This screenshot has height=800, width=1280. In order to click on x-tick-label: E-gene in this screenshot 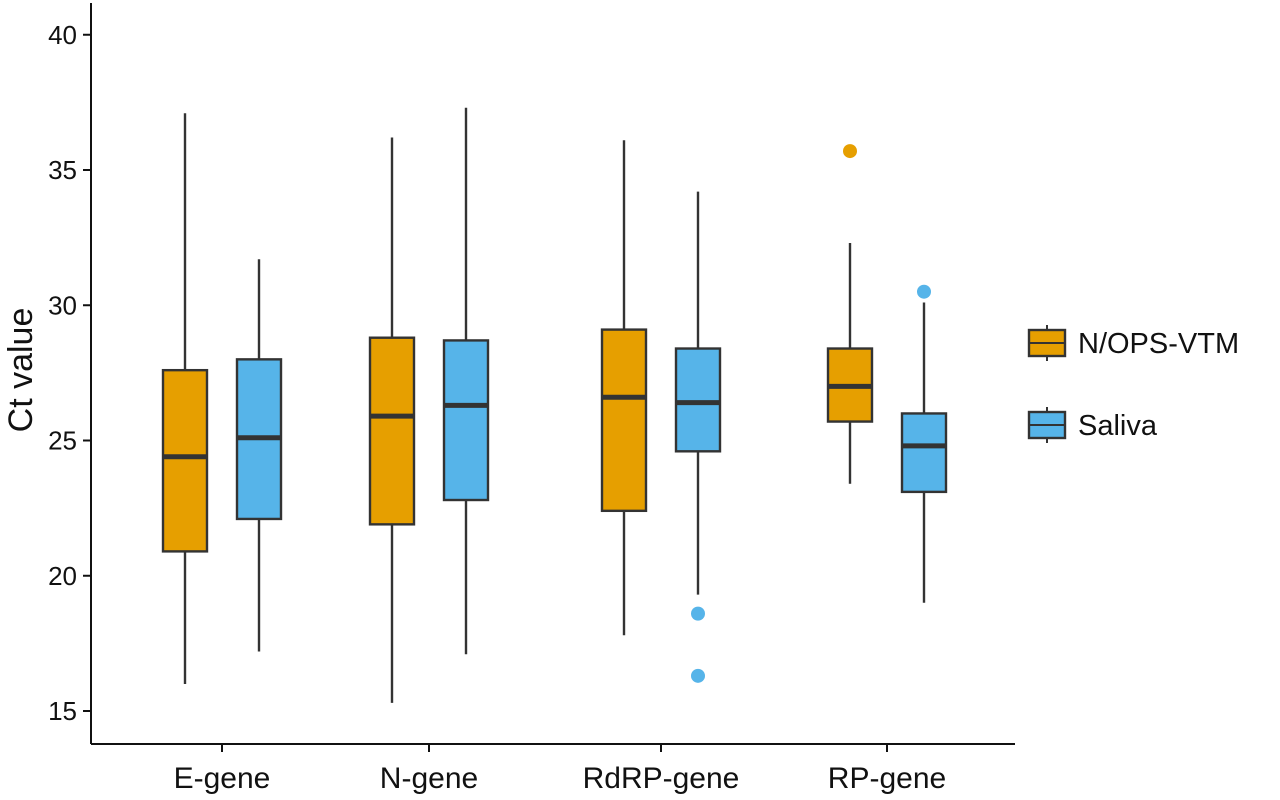, I will do `click(222, 778)`.